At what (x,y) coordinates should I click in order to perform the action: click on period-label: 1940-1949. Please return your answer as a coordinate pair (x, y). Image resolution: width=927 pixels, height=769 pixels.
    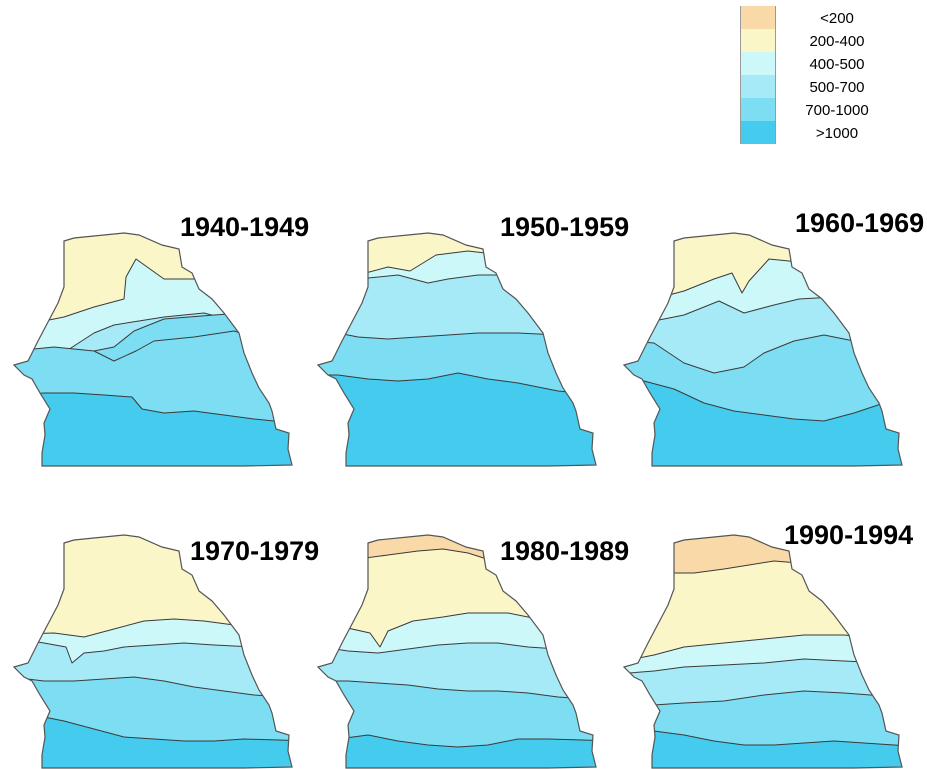
    Looking at the image, I should click on (244, 227).